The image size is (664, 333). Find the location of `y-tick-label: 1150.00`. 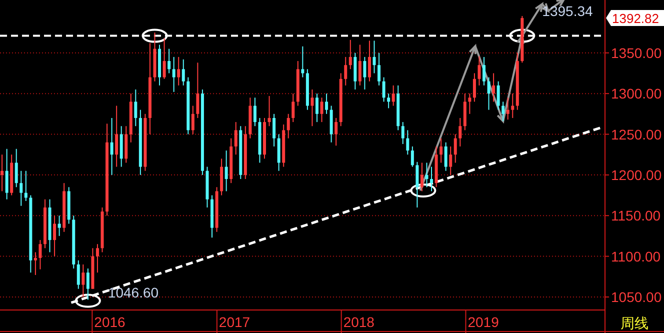

y-tick-label: 1150.00 is located at coordinates (636, 216).